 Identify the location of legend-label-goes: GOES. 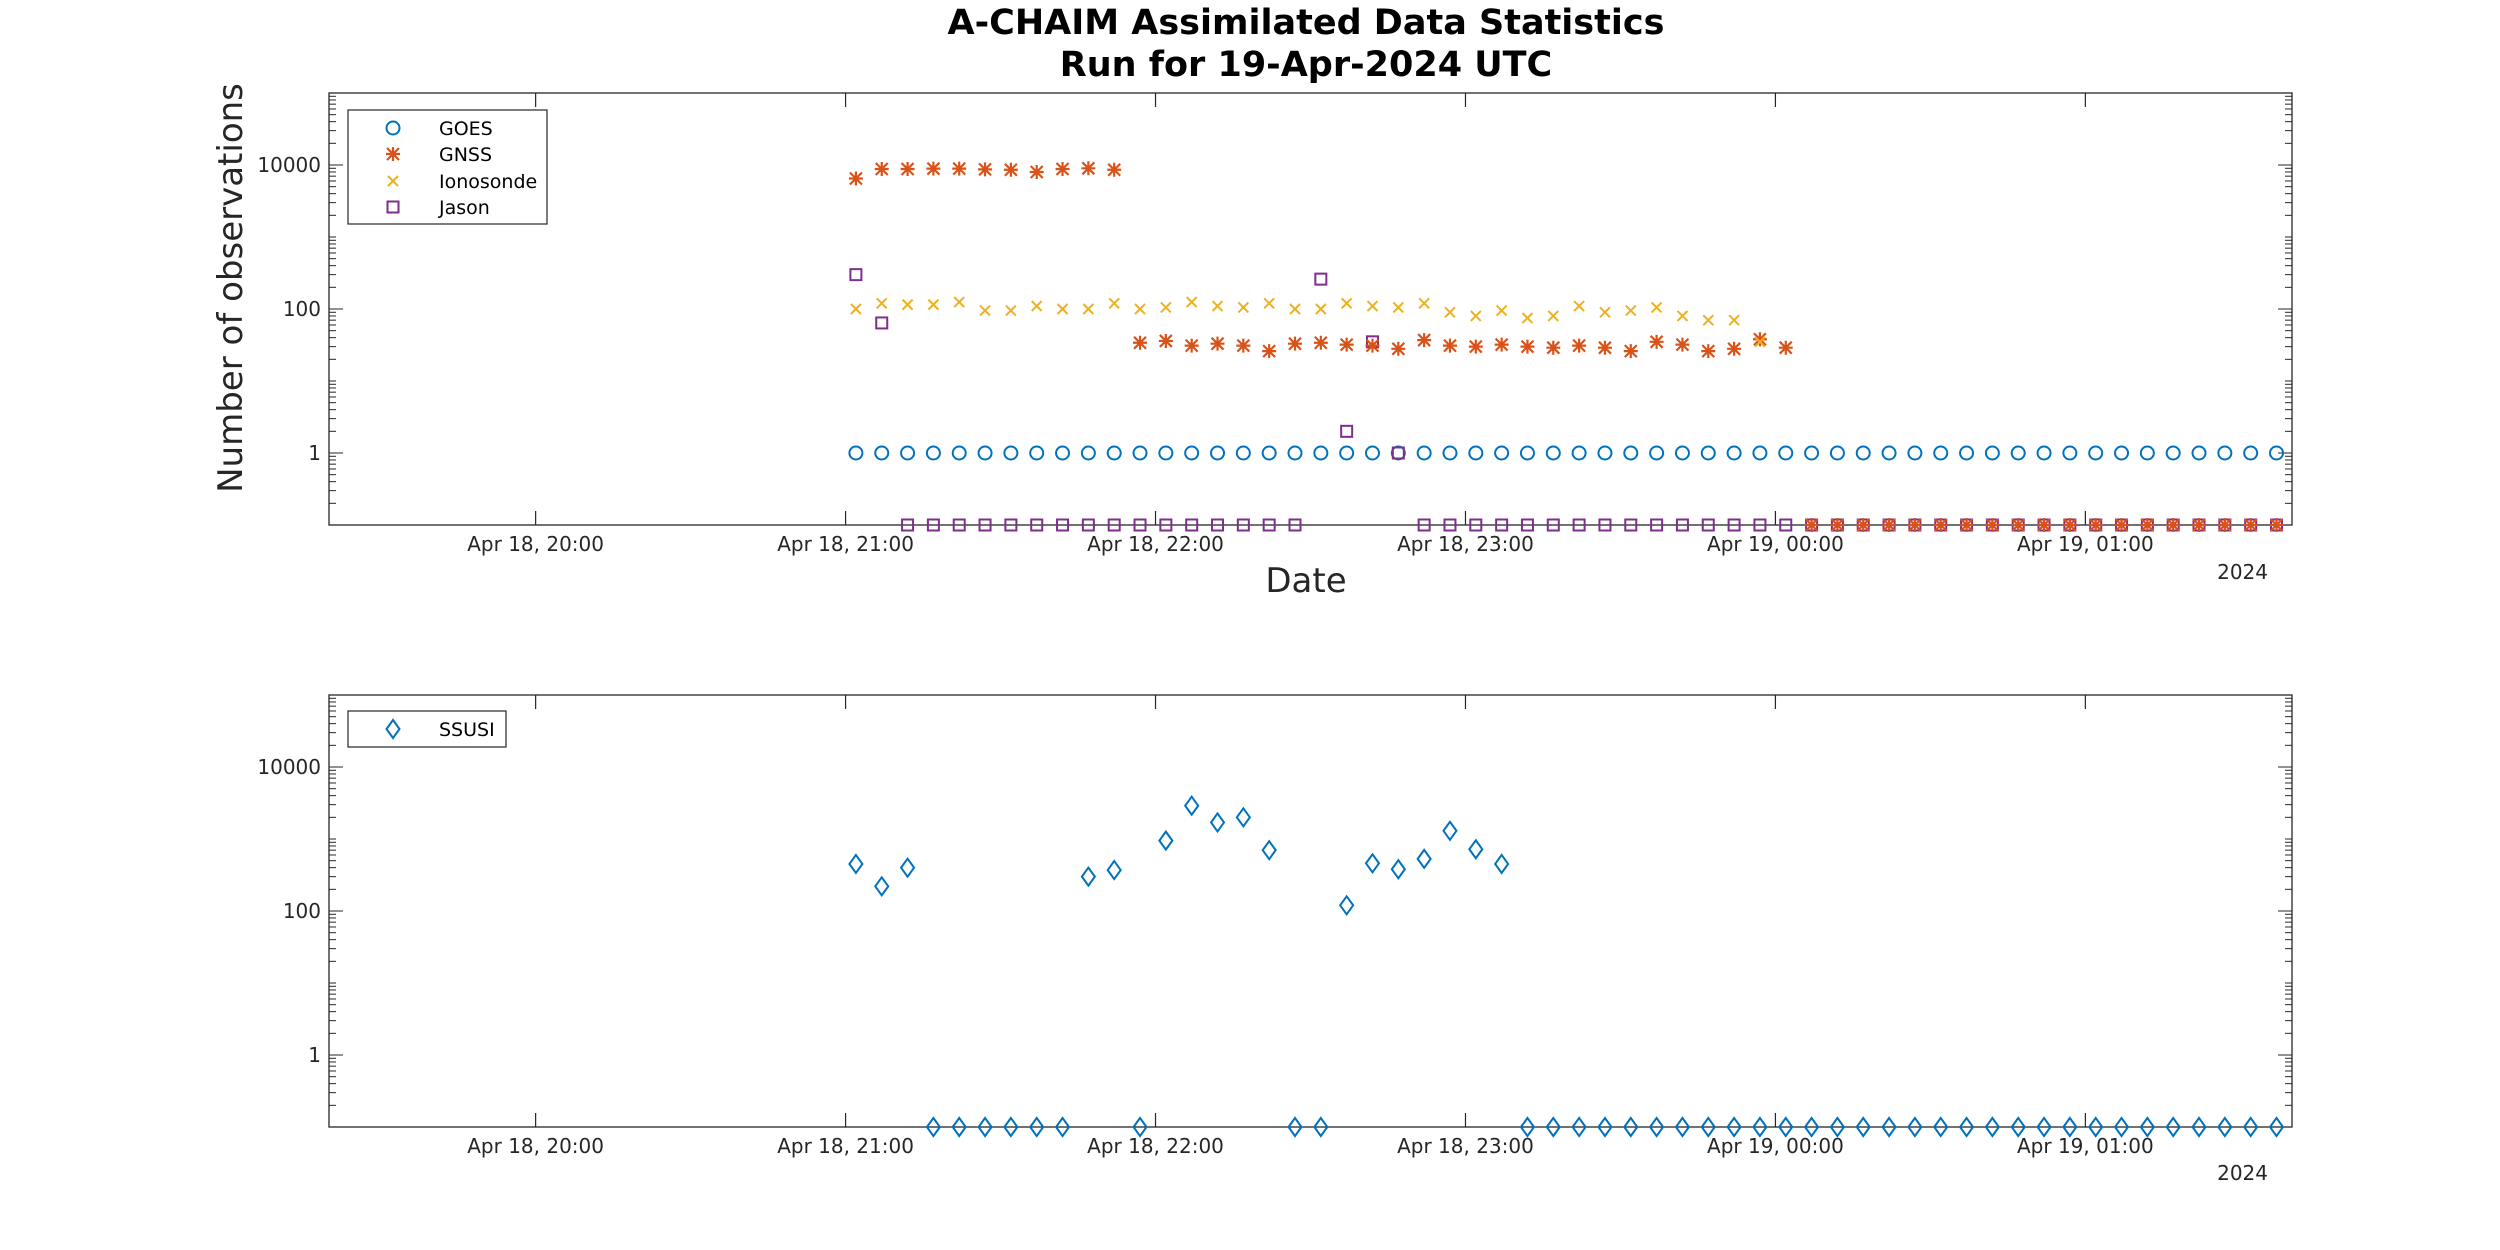
(466, 129).